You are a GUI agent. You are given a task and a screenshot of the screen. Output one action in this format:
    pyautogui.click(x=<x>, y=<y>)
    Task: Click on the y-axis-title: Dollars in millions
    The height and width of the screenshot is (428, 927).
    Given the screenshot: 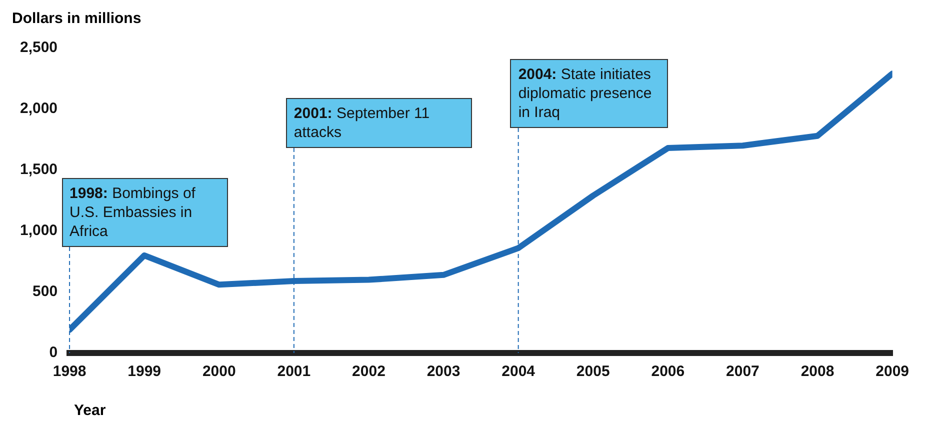 What is the action you would take?
    pyautogui.click(x=77, y=18)
    